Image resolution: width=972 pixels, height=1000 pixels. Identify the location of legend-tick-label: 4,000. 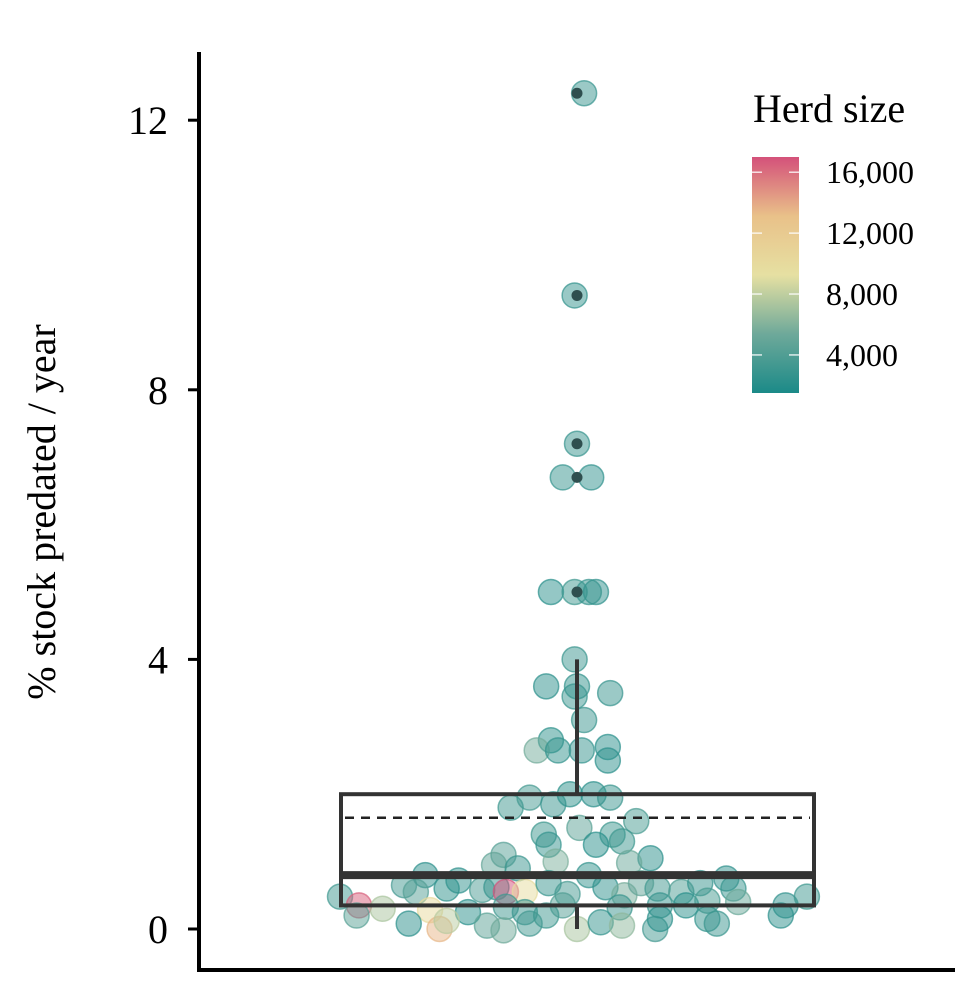
(862, 355).